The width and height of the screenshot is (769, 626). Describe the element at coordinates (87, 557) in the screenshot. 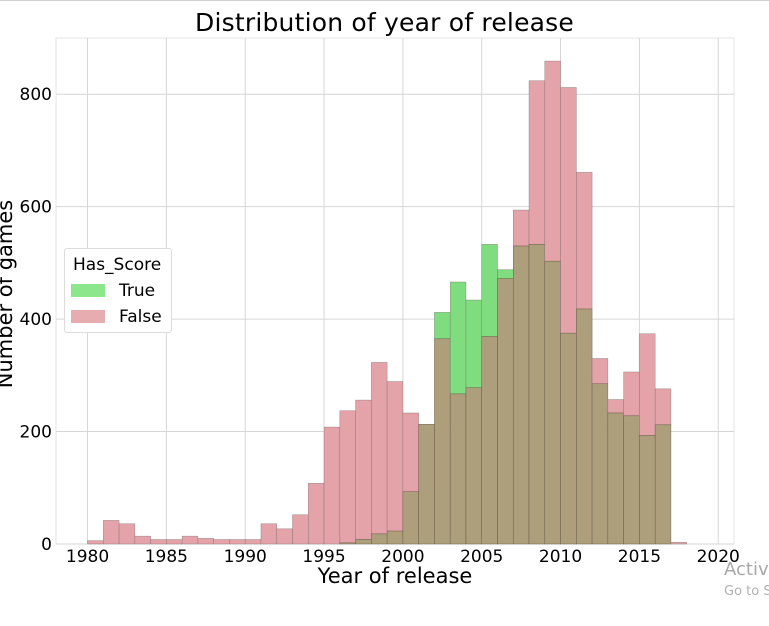

I see `x-tick-label: 1980` at that location.